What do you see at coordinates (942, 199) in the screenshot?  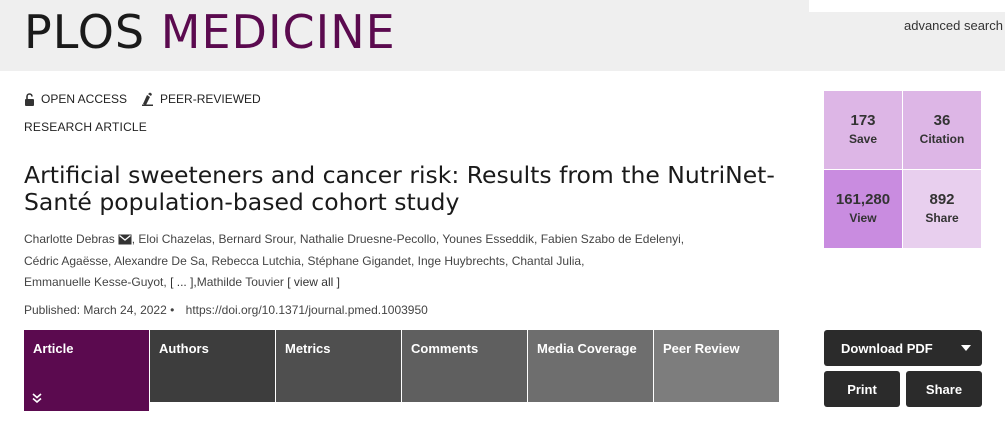 I see `share-count: 892` at bounding box center [942, 199].